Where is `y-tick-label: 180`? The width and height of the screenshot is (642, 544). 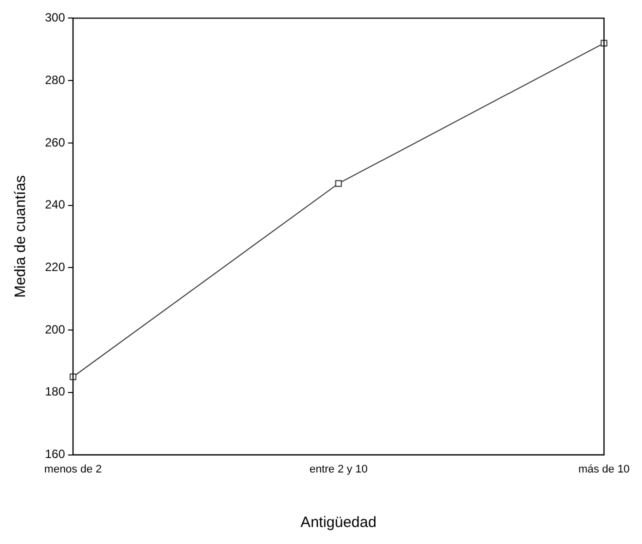 y-tick-label: 180 is located at coordinates (55, 391).